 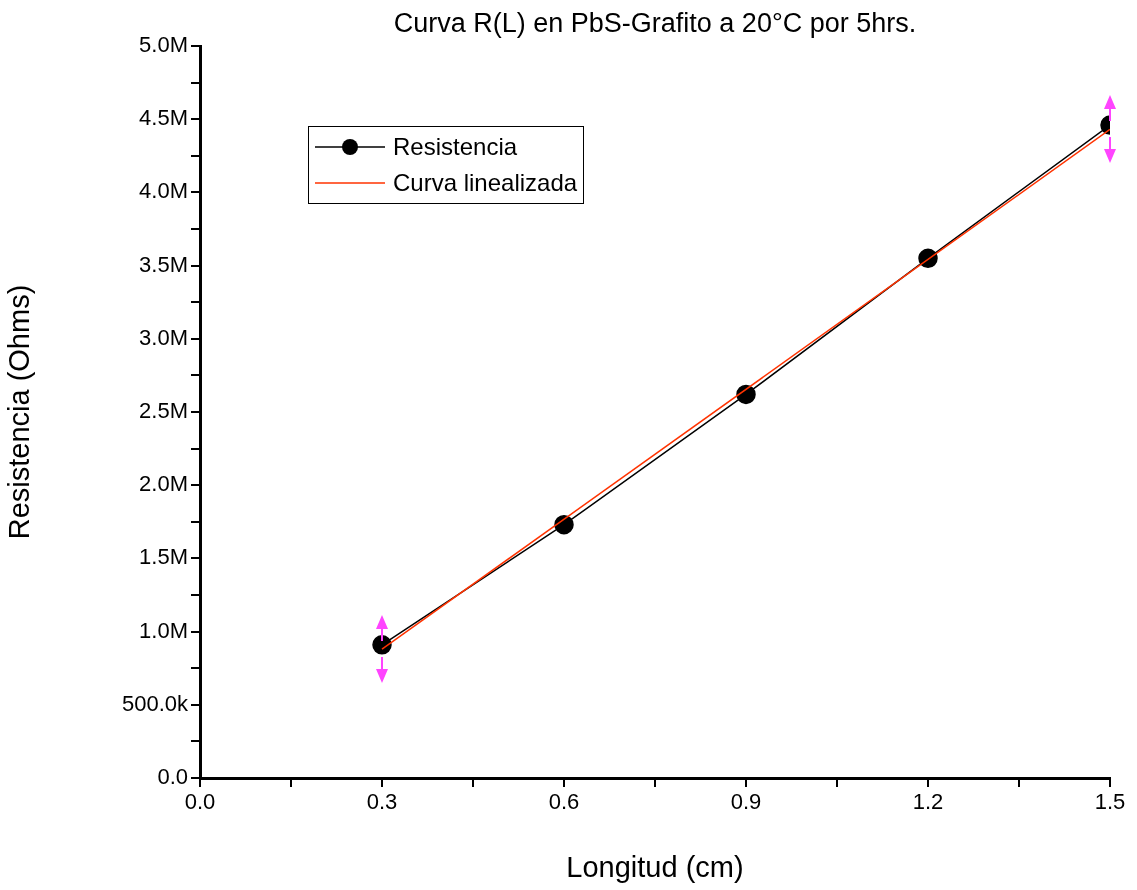 I want to click on y-tick-label: 0.0, so click(x=172, y=777).